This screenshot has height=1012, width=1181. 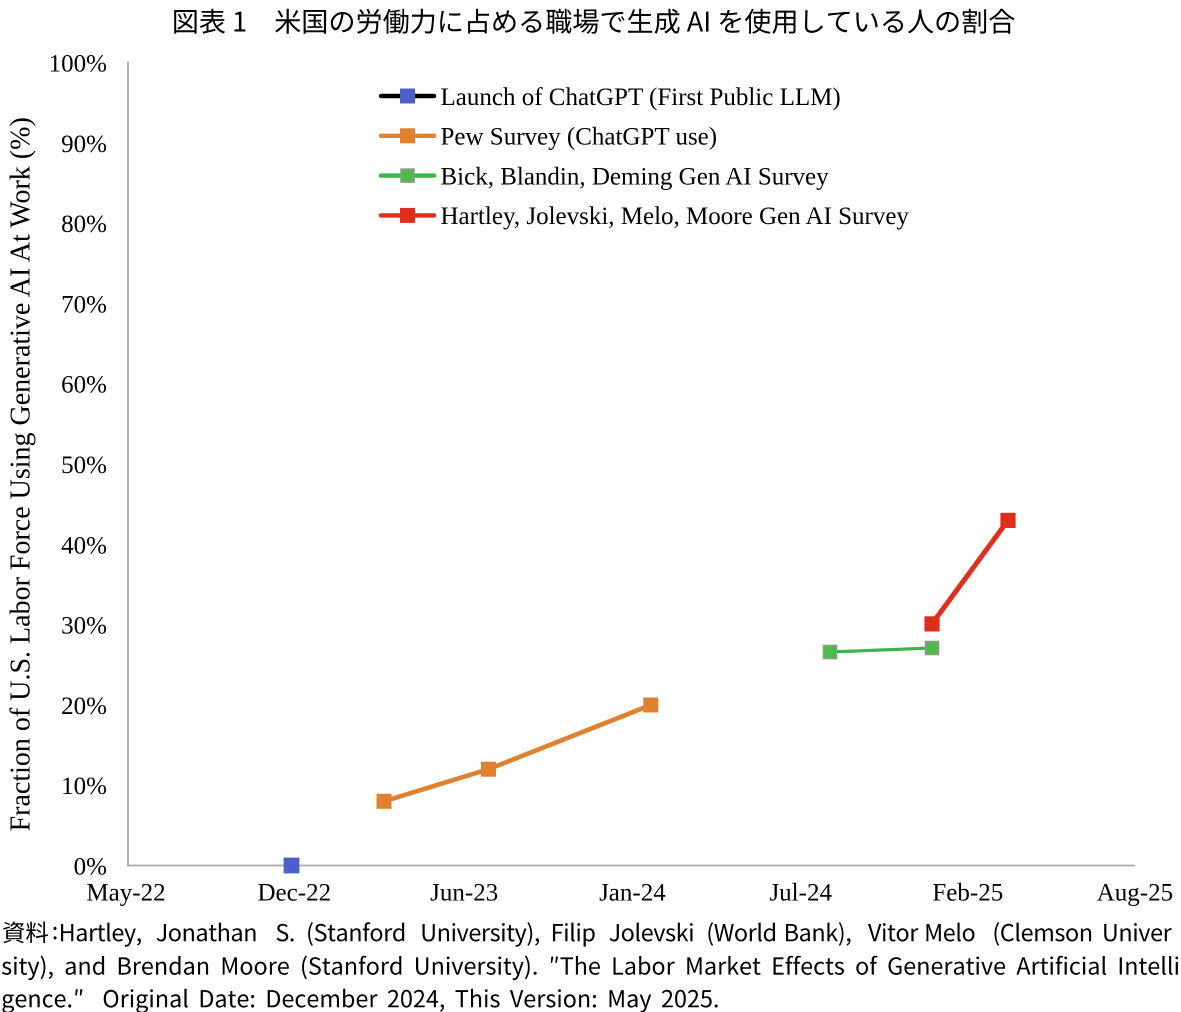 I want to click on svg-text: 30%, so click(x=84, y=626).